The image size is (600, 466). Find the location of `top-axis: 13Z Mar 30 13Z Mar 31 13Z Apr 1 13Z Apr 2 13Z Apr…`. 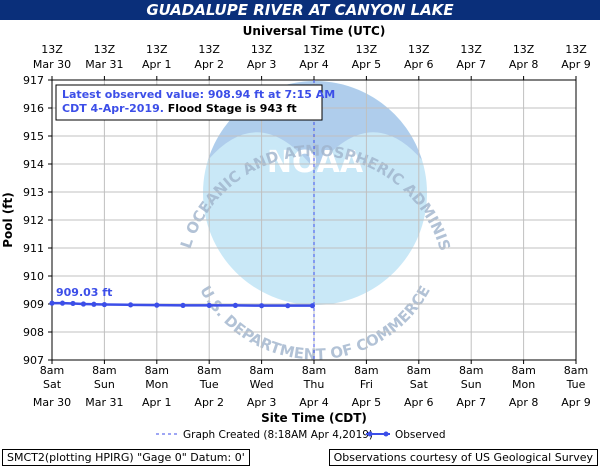

top-axis: 13Z Mar 30 13Z Mar 31 13Z Apr 1 13Z Apr 2 13Z Apr… is located at coordinates (312, 61).